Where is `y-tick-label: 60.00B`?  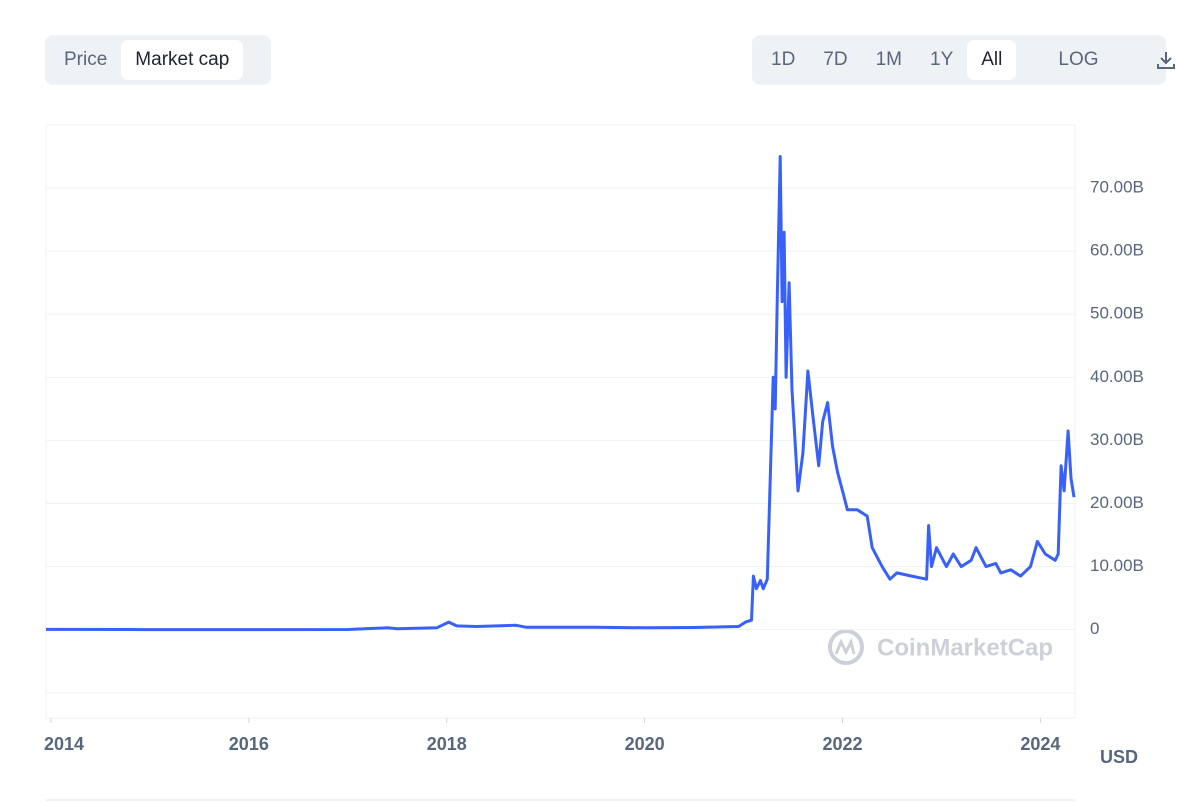 y-tick-label: 60.00B is located at coordinates (1117, 250).